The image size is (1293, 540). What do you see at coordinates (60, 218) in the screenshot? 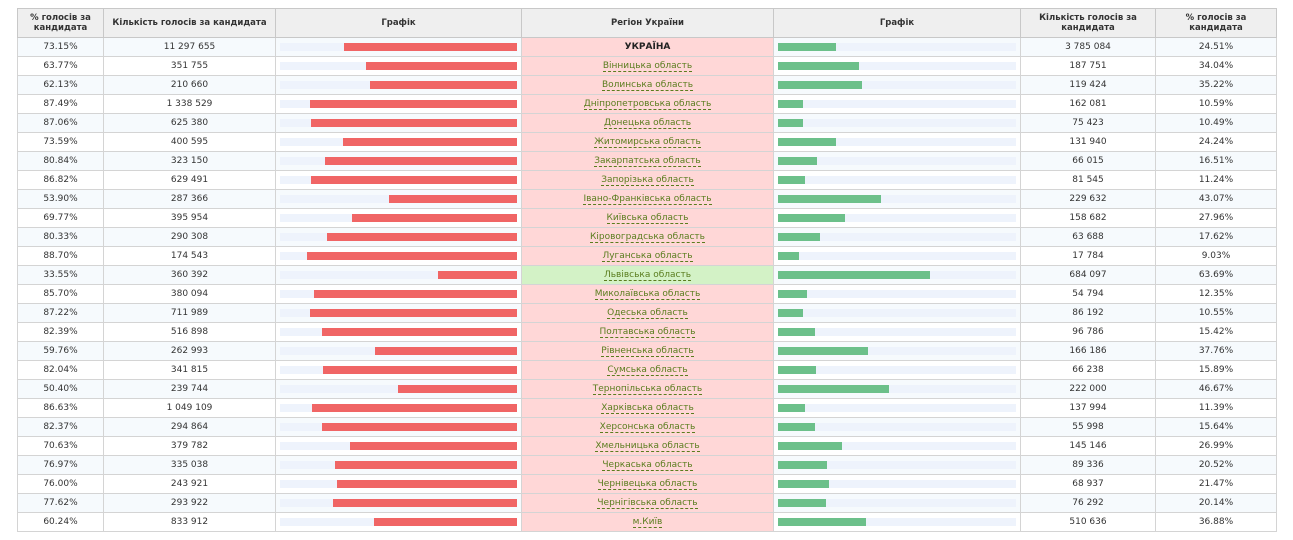
I see `left-percent: 69.77%` at bounding box center [60, 218].